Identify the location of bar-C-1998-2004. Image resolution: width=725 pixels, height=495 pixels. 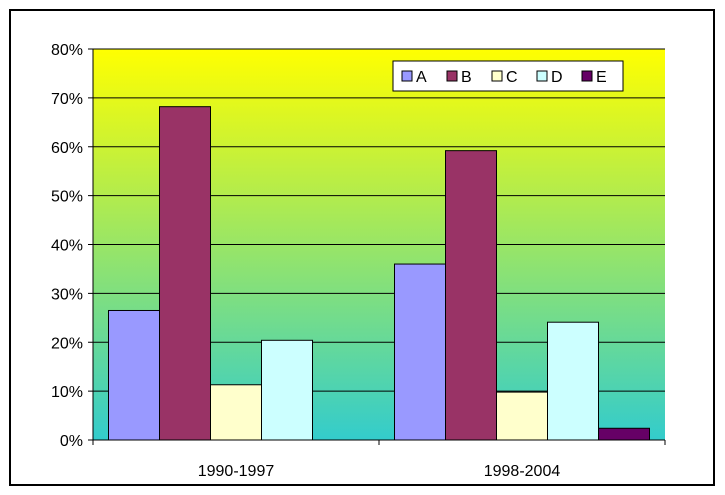
(522, 416).